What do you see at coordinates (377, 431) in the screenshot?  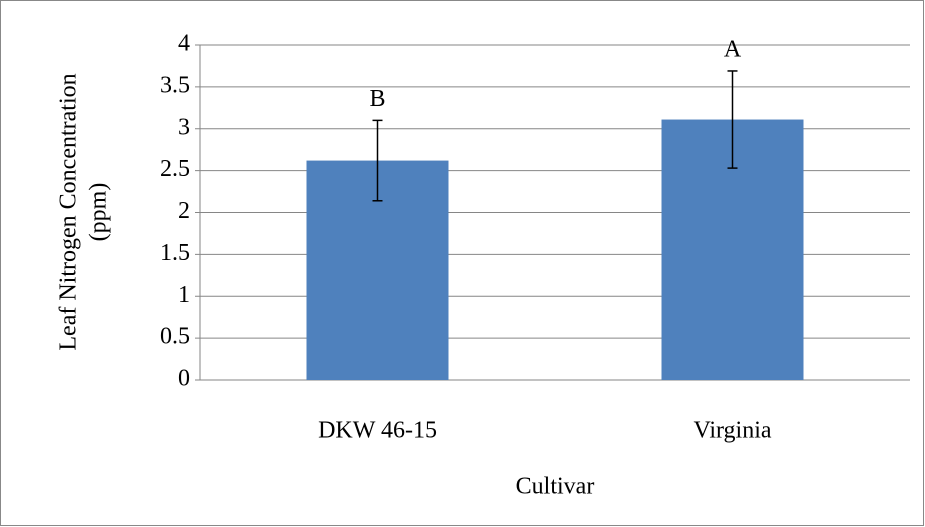 I see `x-tick-label: DKW 46-15` at bounding box center [377, 431].